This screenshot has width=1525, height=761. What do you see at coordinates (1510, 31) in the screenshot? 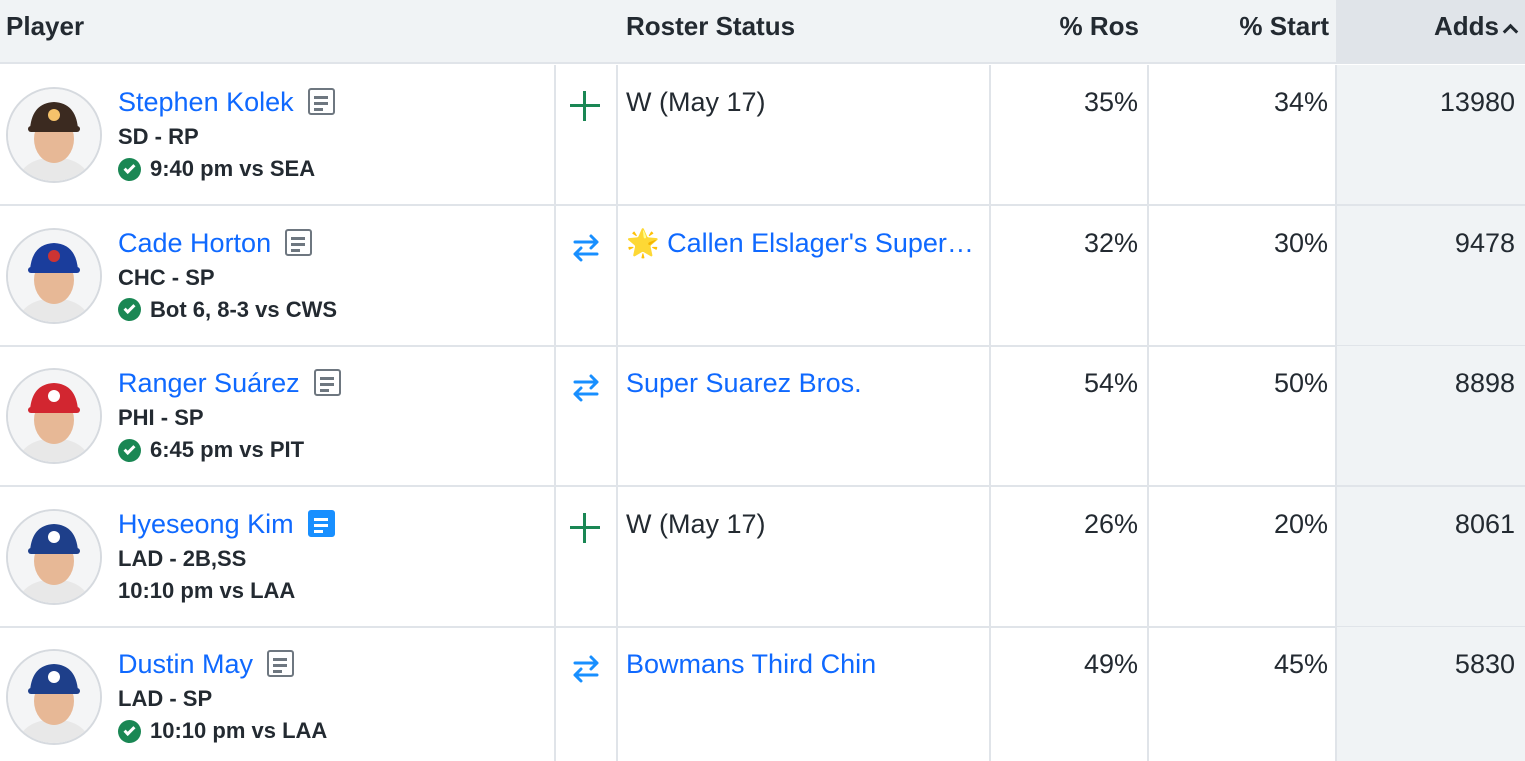
I see `sort-ascending-icon` at bounding box center [1510, 31].